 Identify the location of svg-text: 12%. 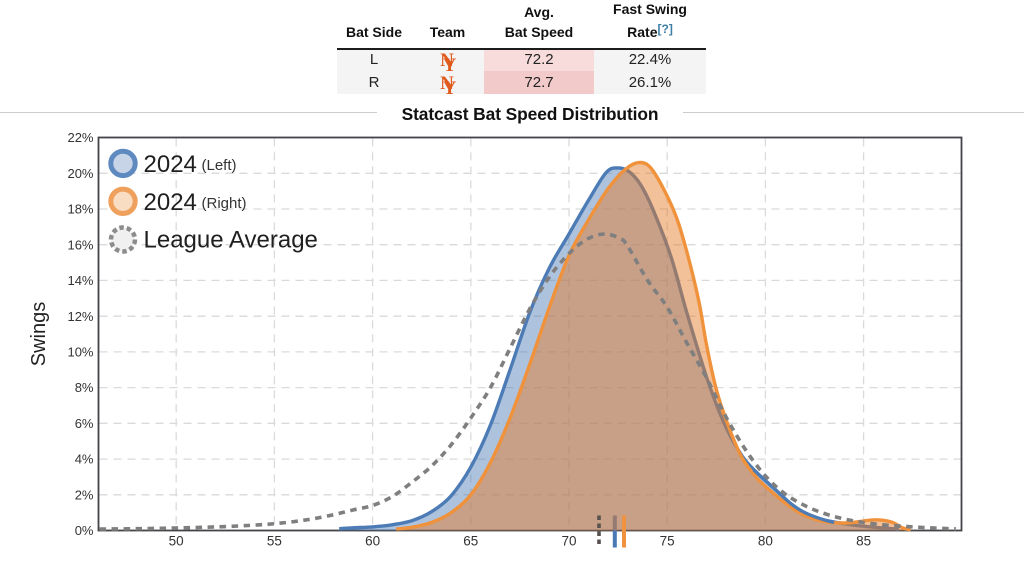
(80, 316).